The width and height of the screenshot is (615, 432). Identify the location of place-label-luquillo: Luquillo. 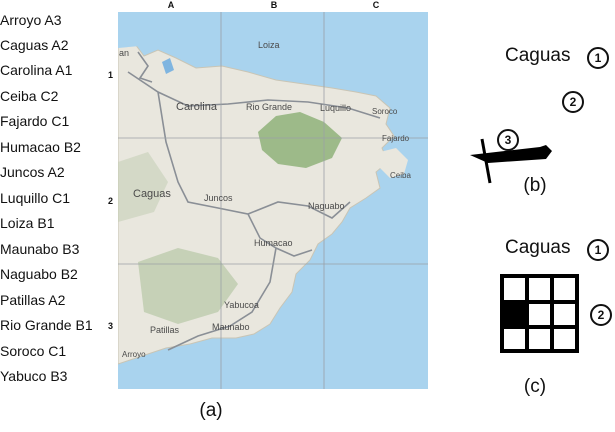
(335, 108).